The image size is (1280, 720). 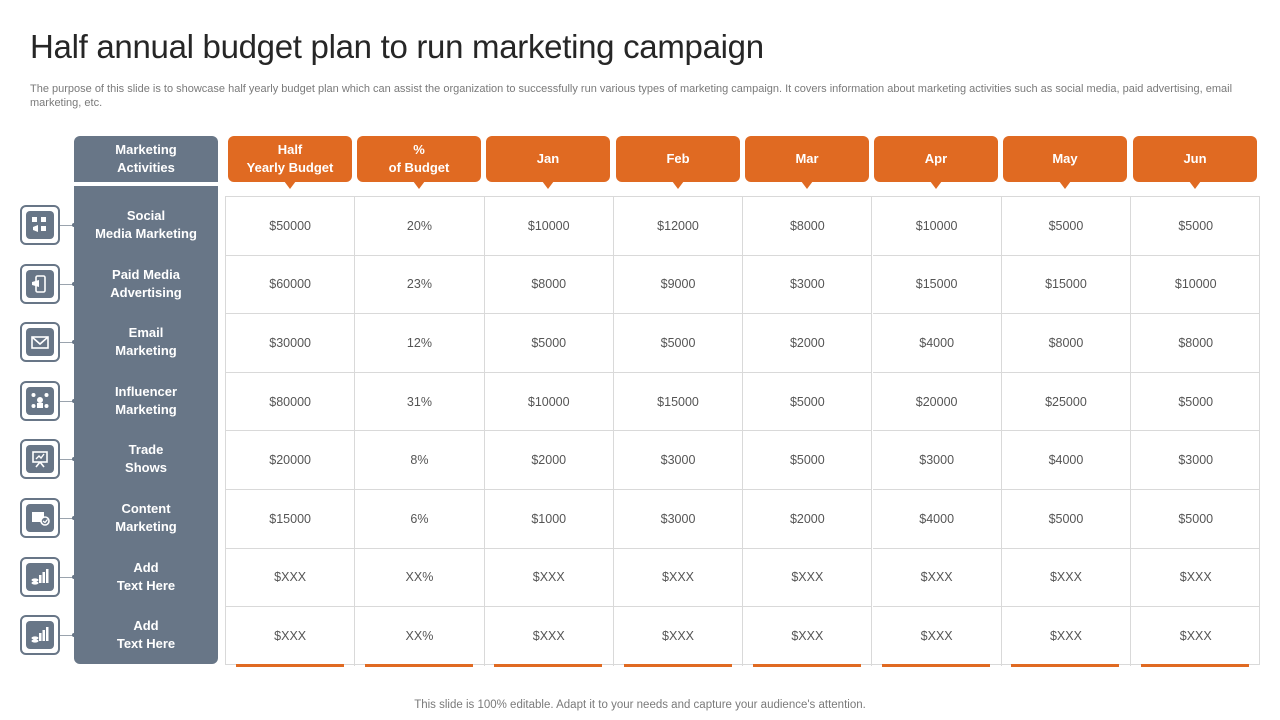 What do you see at coordinates (146, 576) in the screenshot?
I see `activity-label-text: Add Text Here` at bounding box center [146, 576].